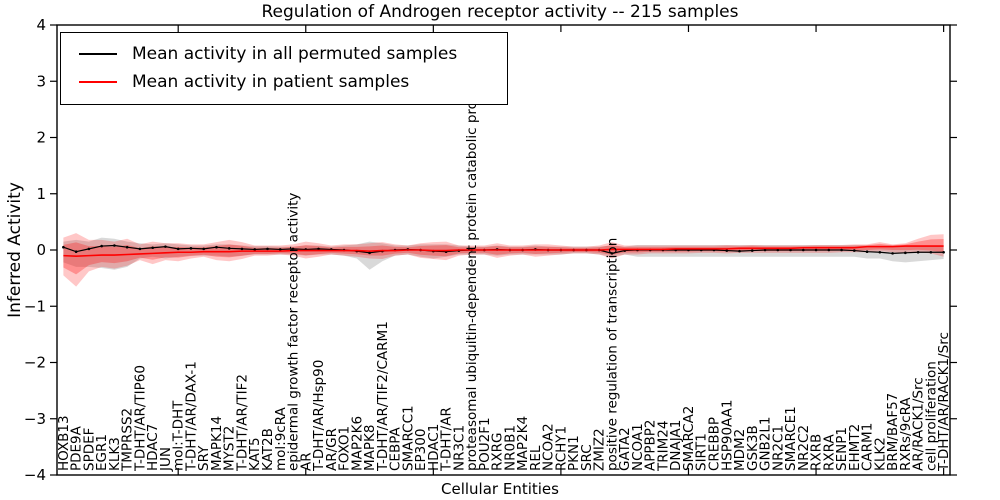 The width and height of the screenshot is (1000, 500). Describe the element at coordinates (561, 448) in the screenshot. I see `category-label: RCHY1` at that location.